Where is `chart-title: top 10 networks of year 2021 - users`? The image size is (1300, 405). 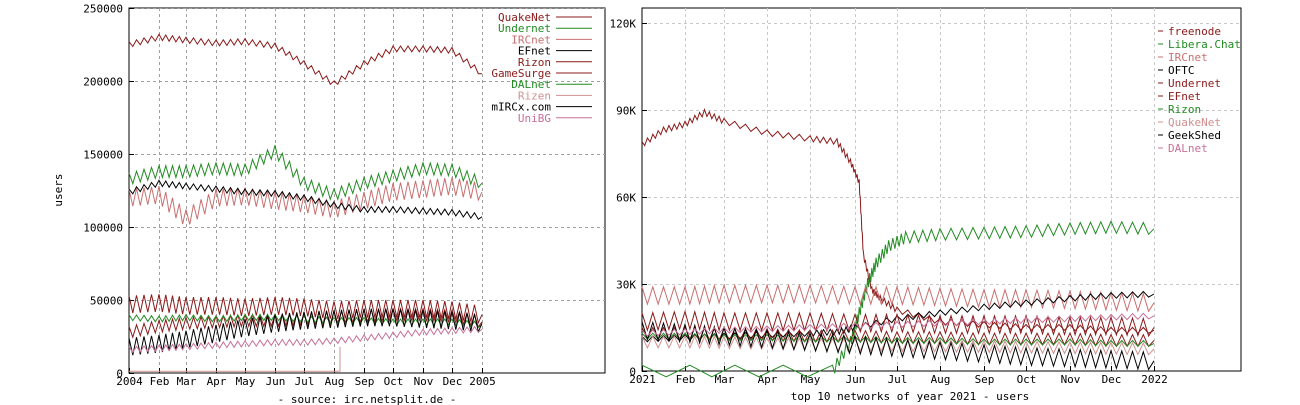 chart-title: top 10 networks of year 2021 - users is located at coordinates (910, 396).